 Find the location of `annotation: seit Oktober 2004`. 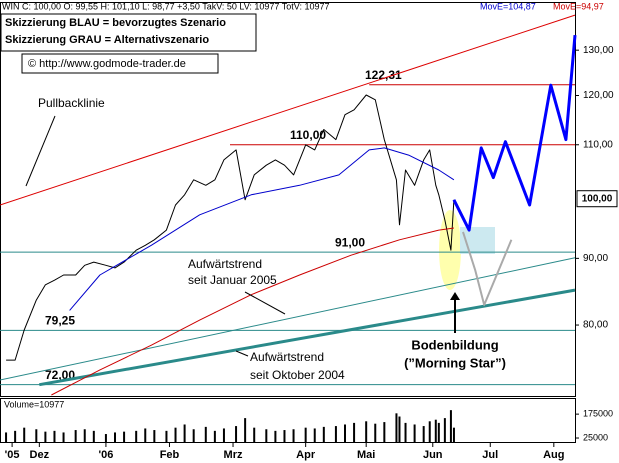

annotation: seit Oktober 2004 is located at coordinates (297, 375).